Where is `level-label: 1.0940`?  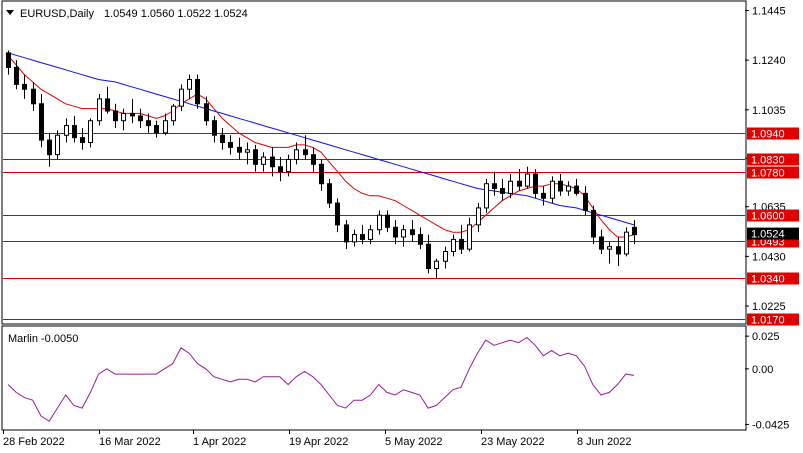
level-label: 1.0940 is located at coordinates (768, 135).